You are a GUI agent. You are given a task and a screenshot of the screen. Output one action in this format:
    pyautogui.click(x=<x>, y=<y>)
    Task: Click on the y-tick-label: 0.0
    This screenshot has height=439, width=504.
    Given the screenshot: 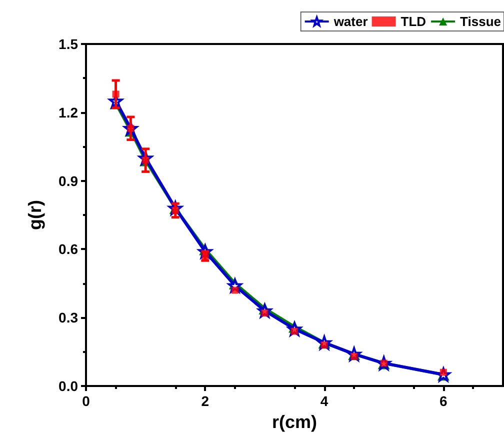 What is the action you would take?
    pyautogui.click(x=68, y=386)
    